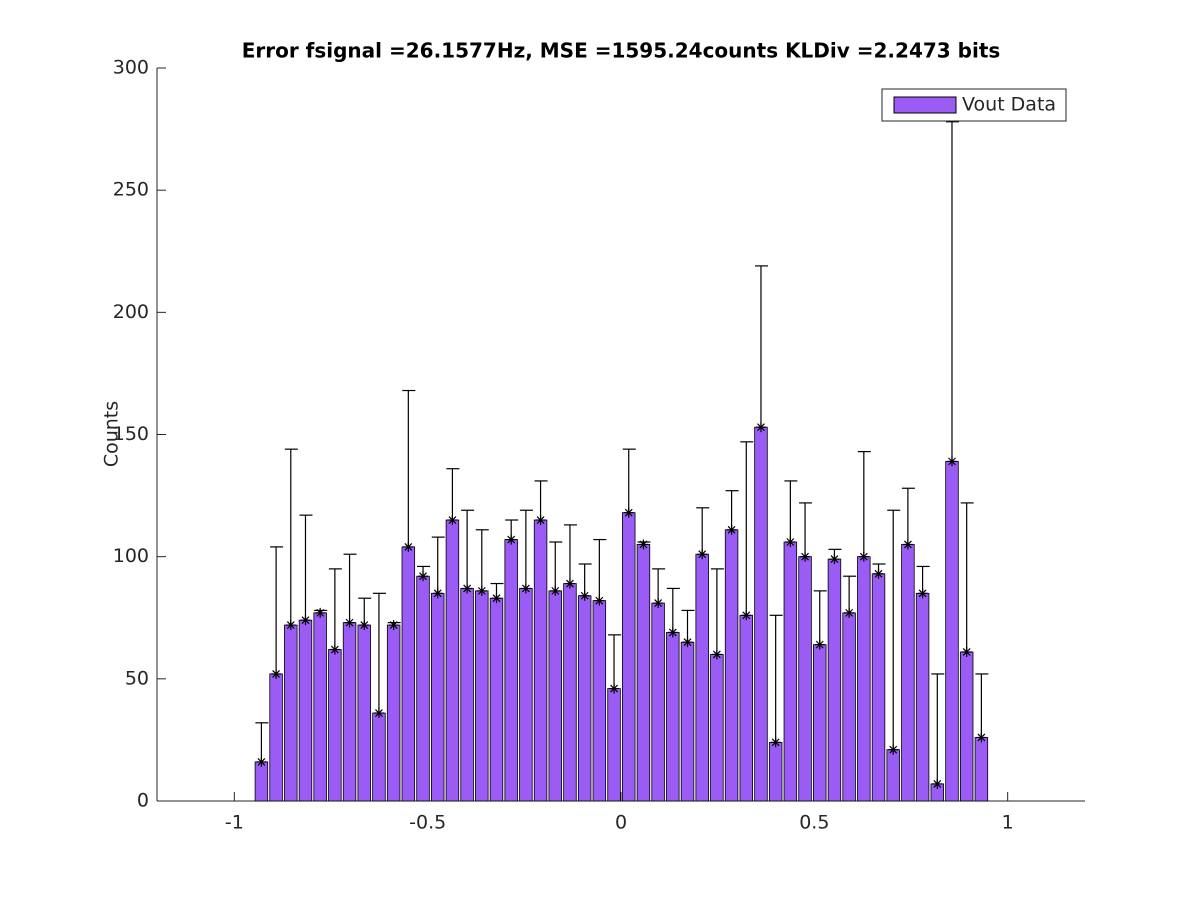 This screenshot has height=900, width=1200. I want to click on x-tick-label: -1, so click(234, 823).